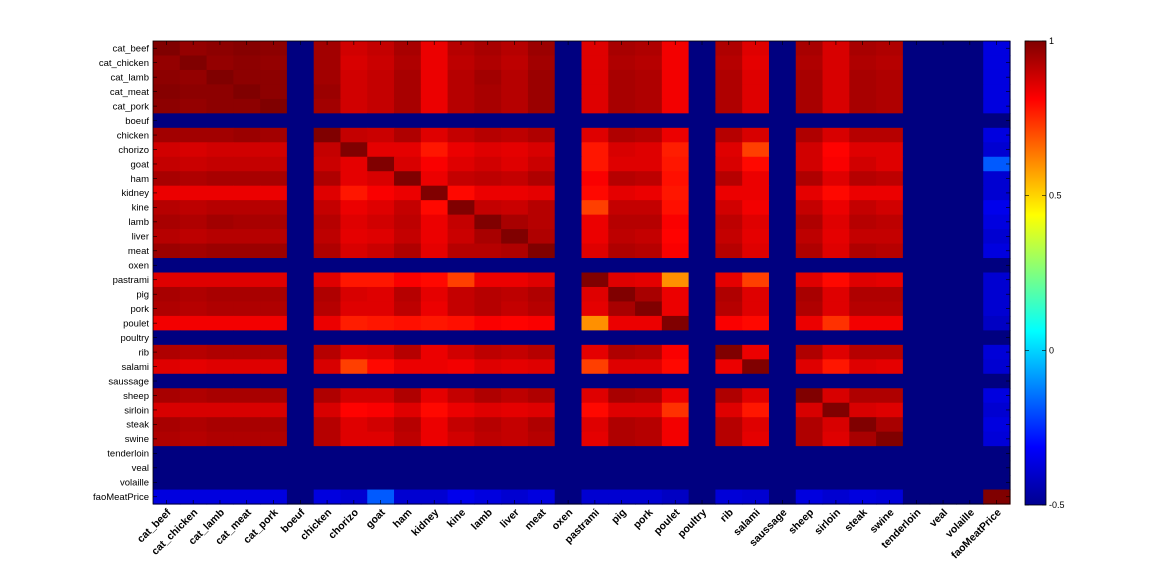 Image resolution: width=1174 pixels, height=571 pixels. What do you see at coordinates (138, 266) in the screenshot?
I see `y-tick-label: oxen` at bounding box center [138, 266].